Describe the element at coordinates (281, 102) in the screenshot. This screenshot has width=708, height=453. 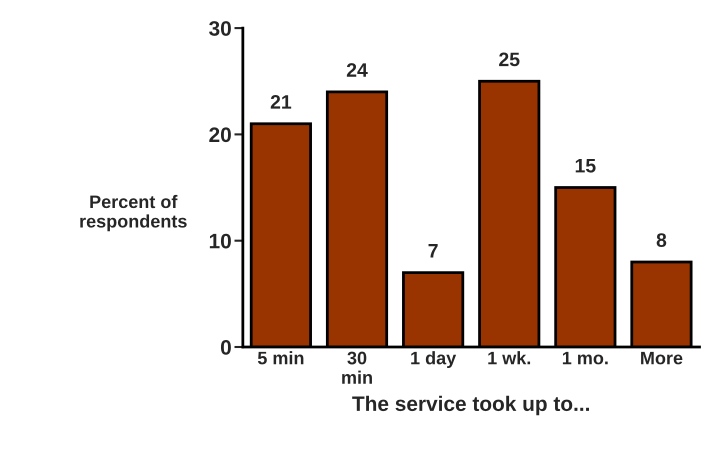
I see `data-label: 21` at that location.